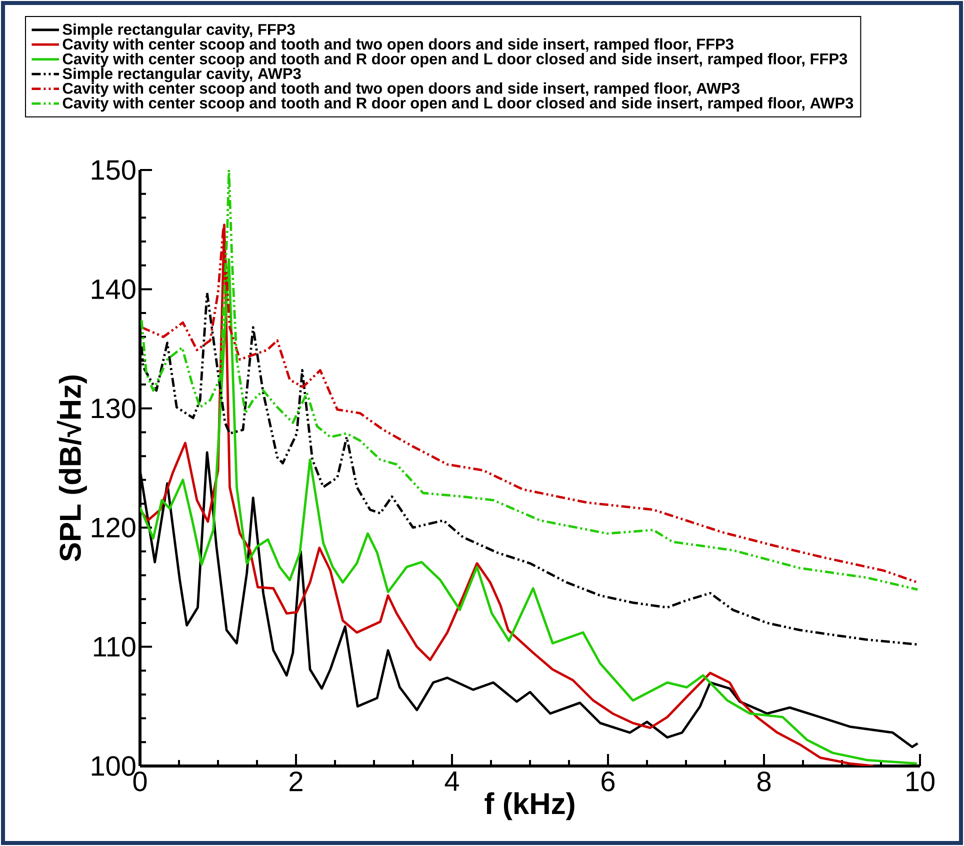 The image size is (964, 846). I want to click on y-tick-label: 120, so click(114, 528).